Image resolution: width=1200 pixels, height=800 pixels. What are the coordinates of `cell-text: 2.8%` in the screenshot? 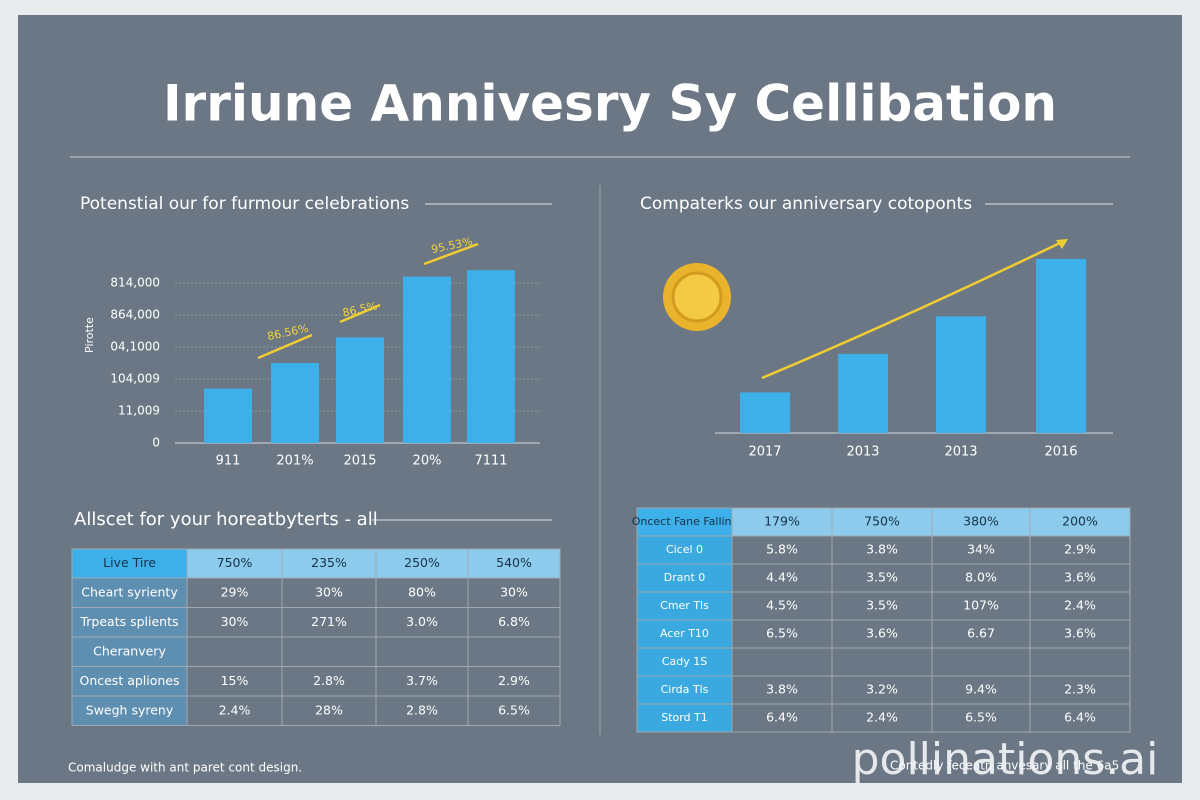 It's located at (422, 709).